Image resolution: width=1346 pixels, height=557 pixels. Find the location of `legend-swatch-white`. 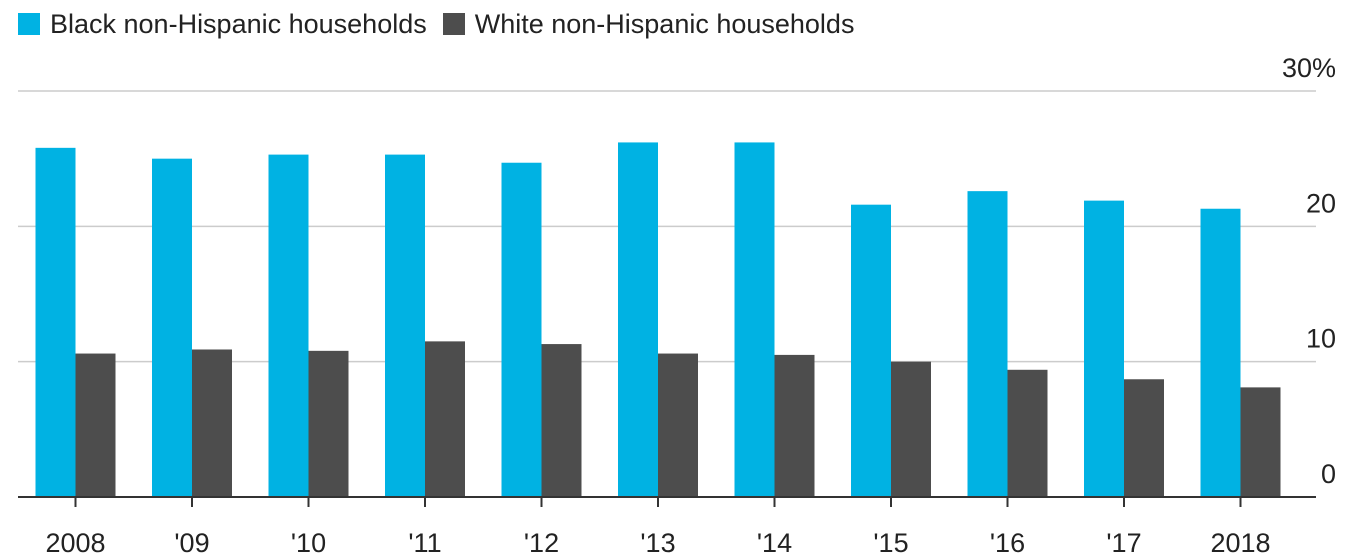

legend-swatch-white is located at coordinates (453, 24).